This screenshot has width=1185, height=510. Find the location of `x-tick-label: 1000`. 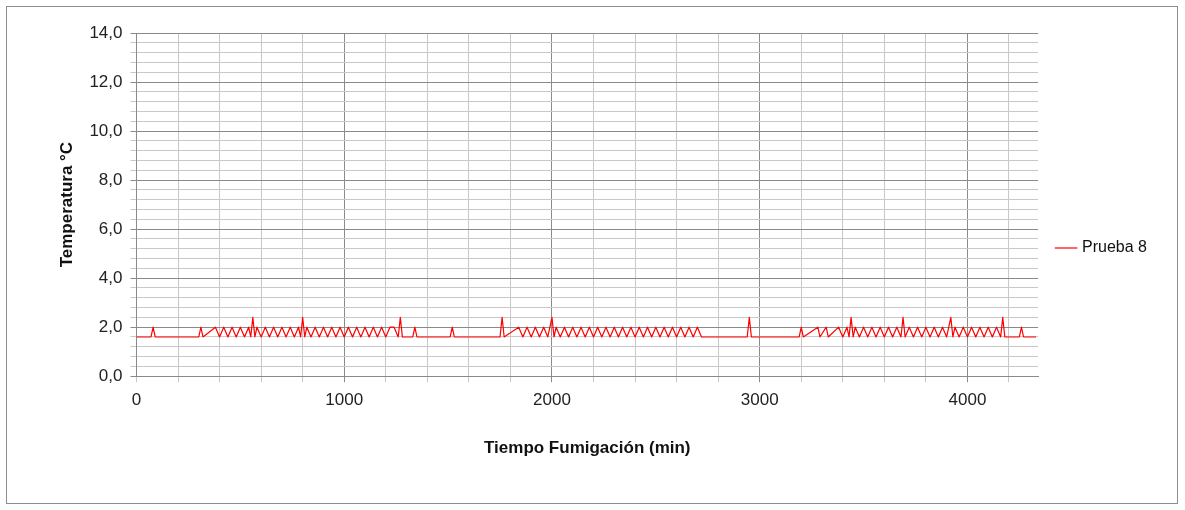

x-tick-label: 1000 is located at coordinates (344, 400).